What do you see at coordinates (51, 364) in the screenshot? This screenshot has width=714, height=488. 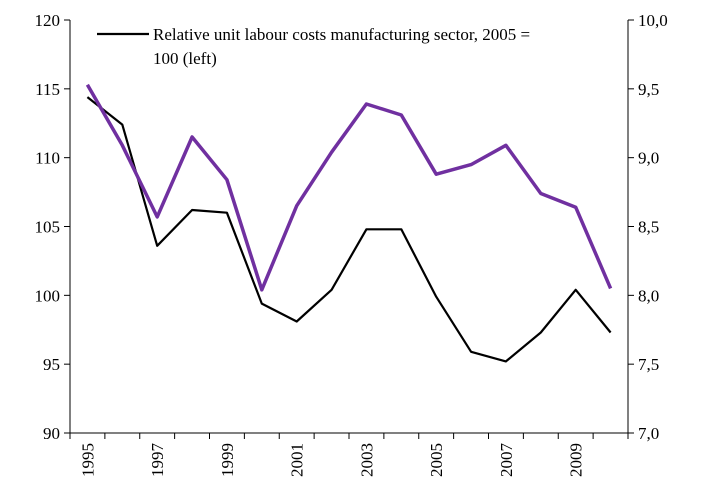 I see `left-tick-label: 95` at bounding box center [51, 364].